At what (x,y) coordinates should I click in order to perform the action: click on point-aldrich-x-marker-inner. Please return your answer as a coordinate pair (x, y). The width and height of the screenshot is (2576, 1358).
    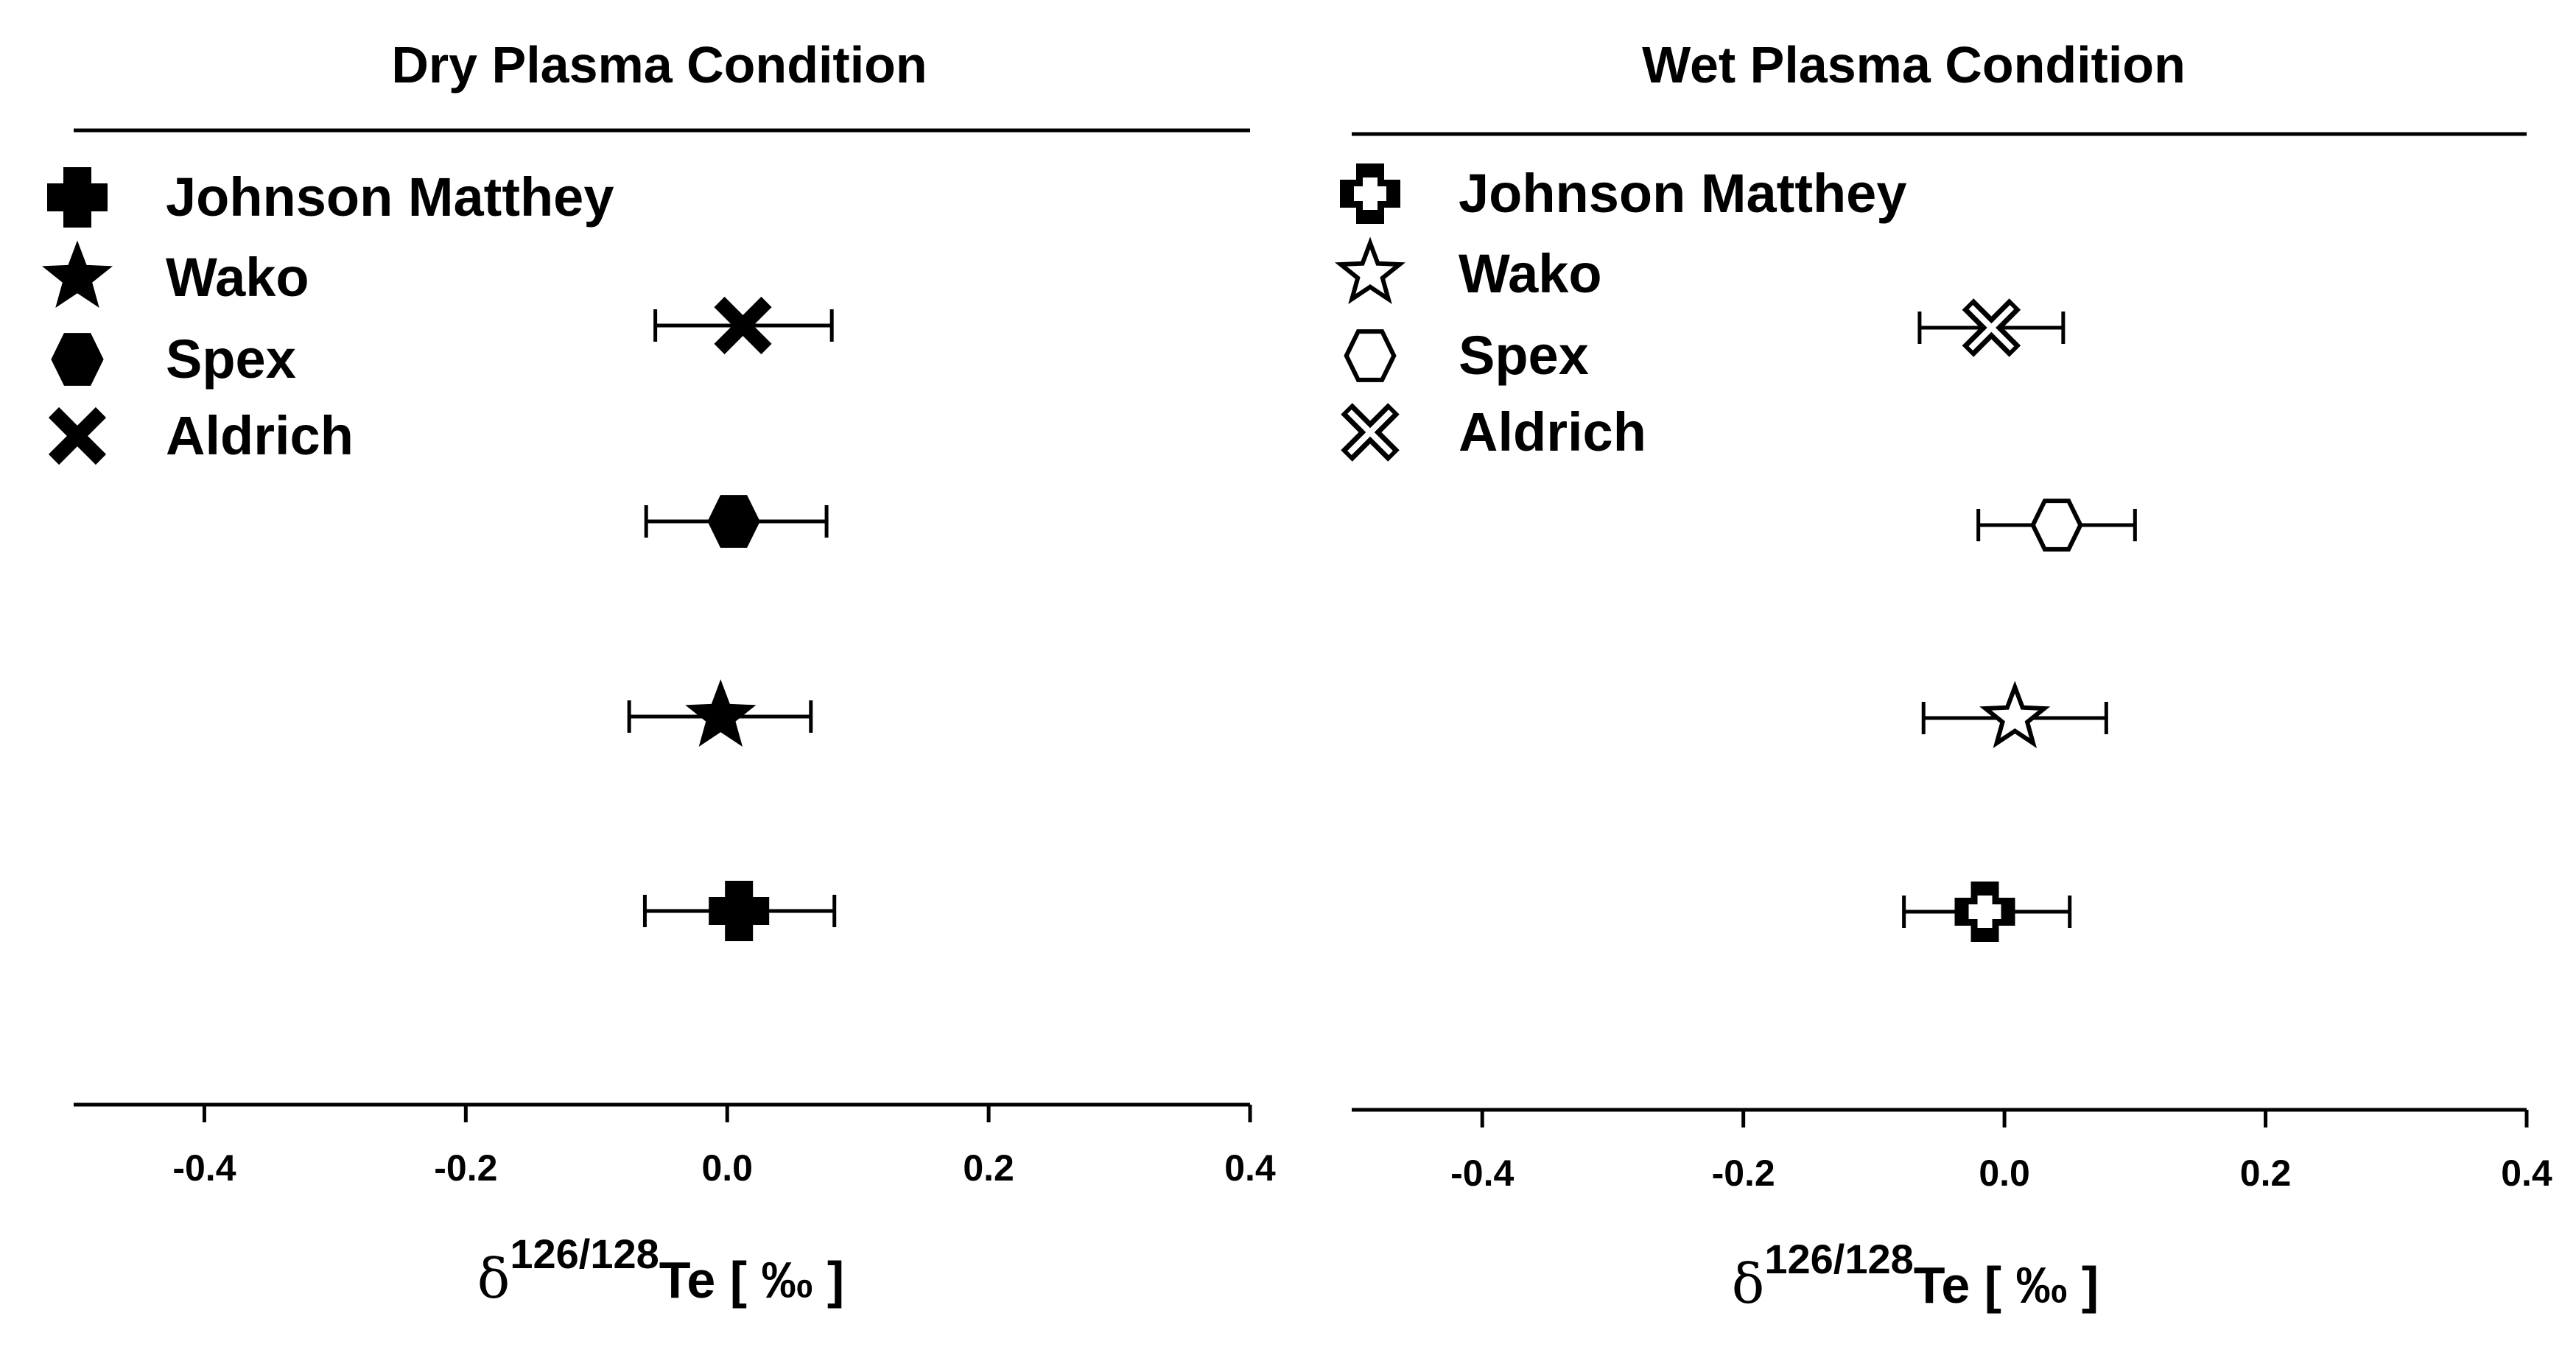
    Looking at the image, I should click on (1991, 328).